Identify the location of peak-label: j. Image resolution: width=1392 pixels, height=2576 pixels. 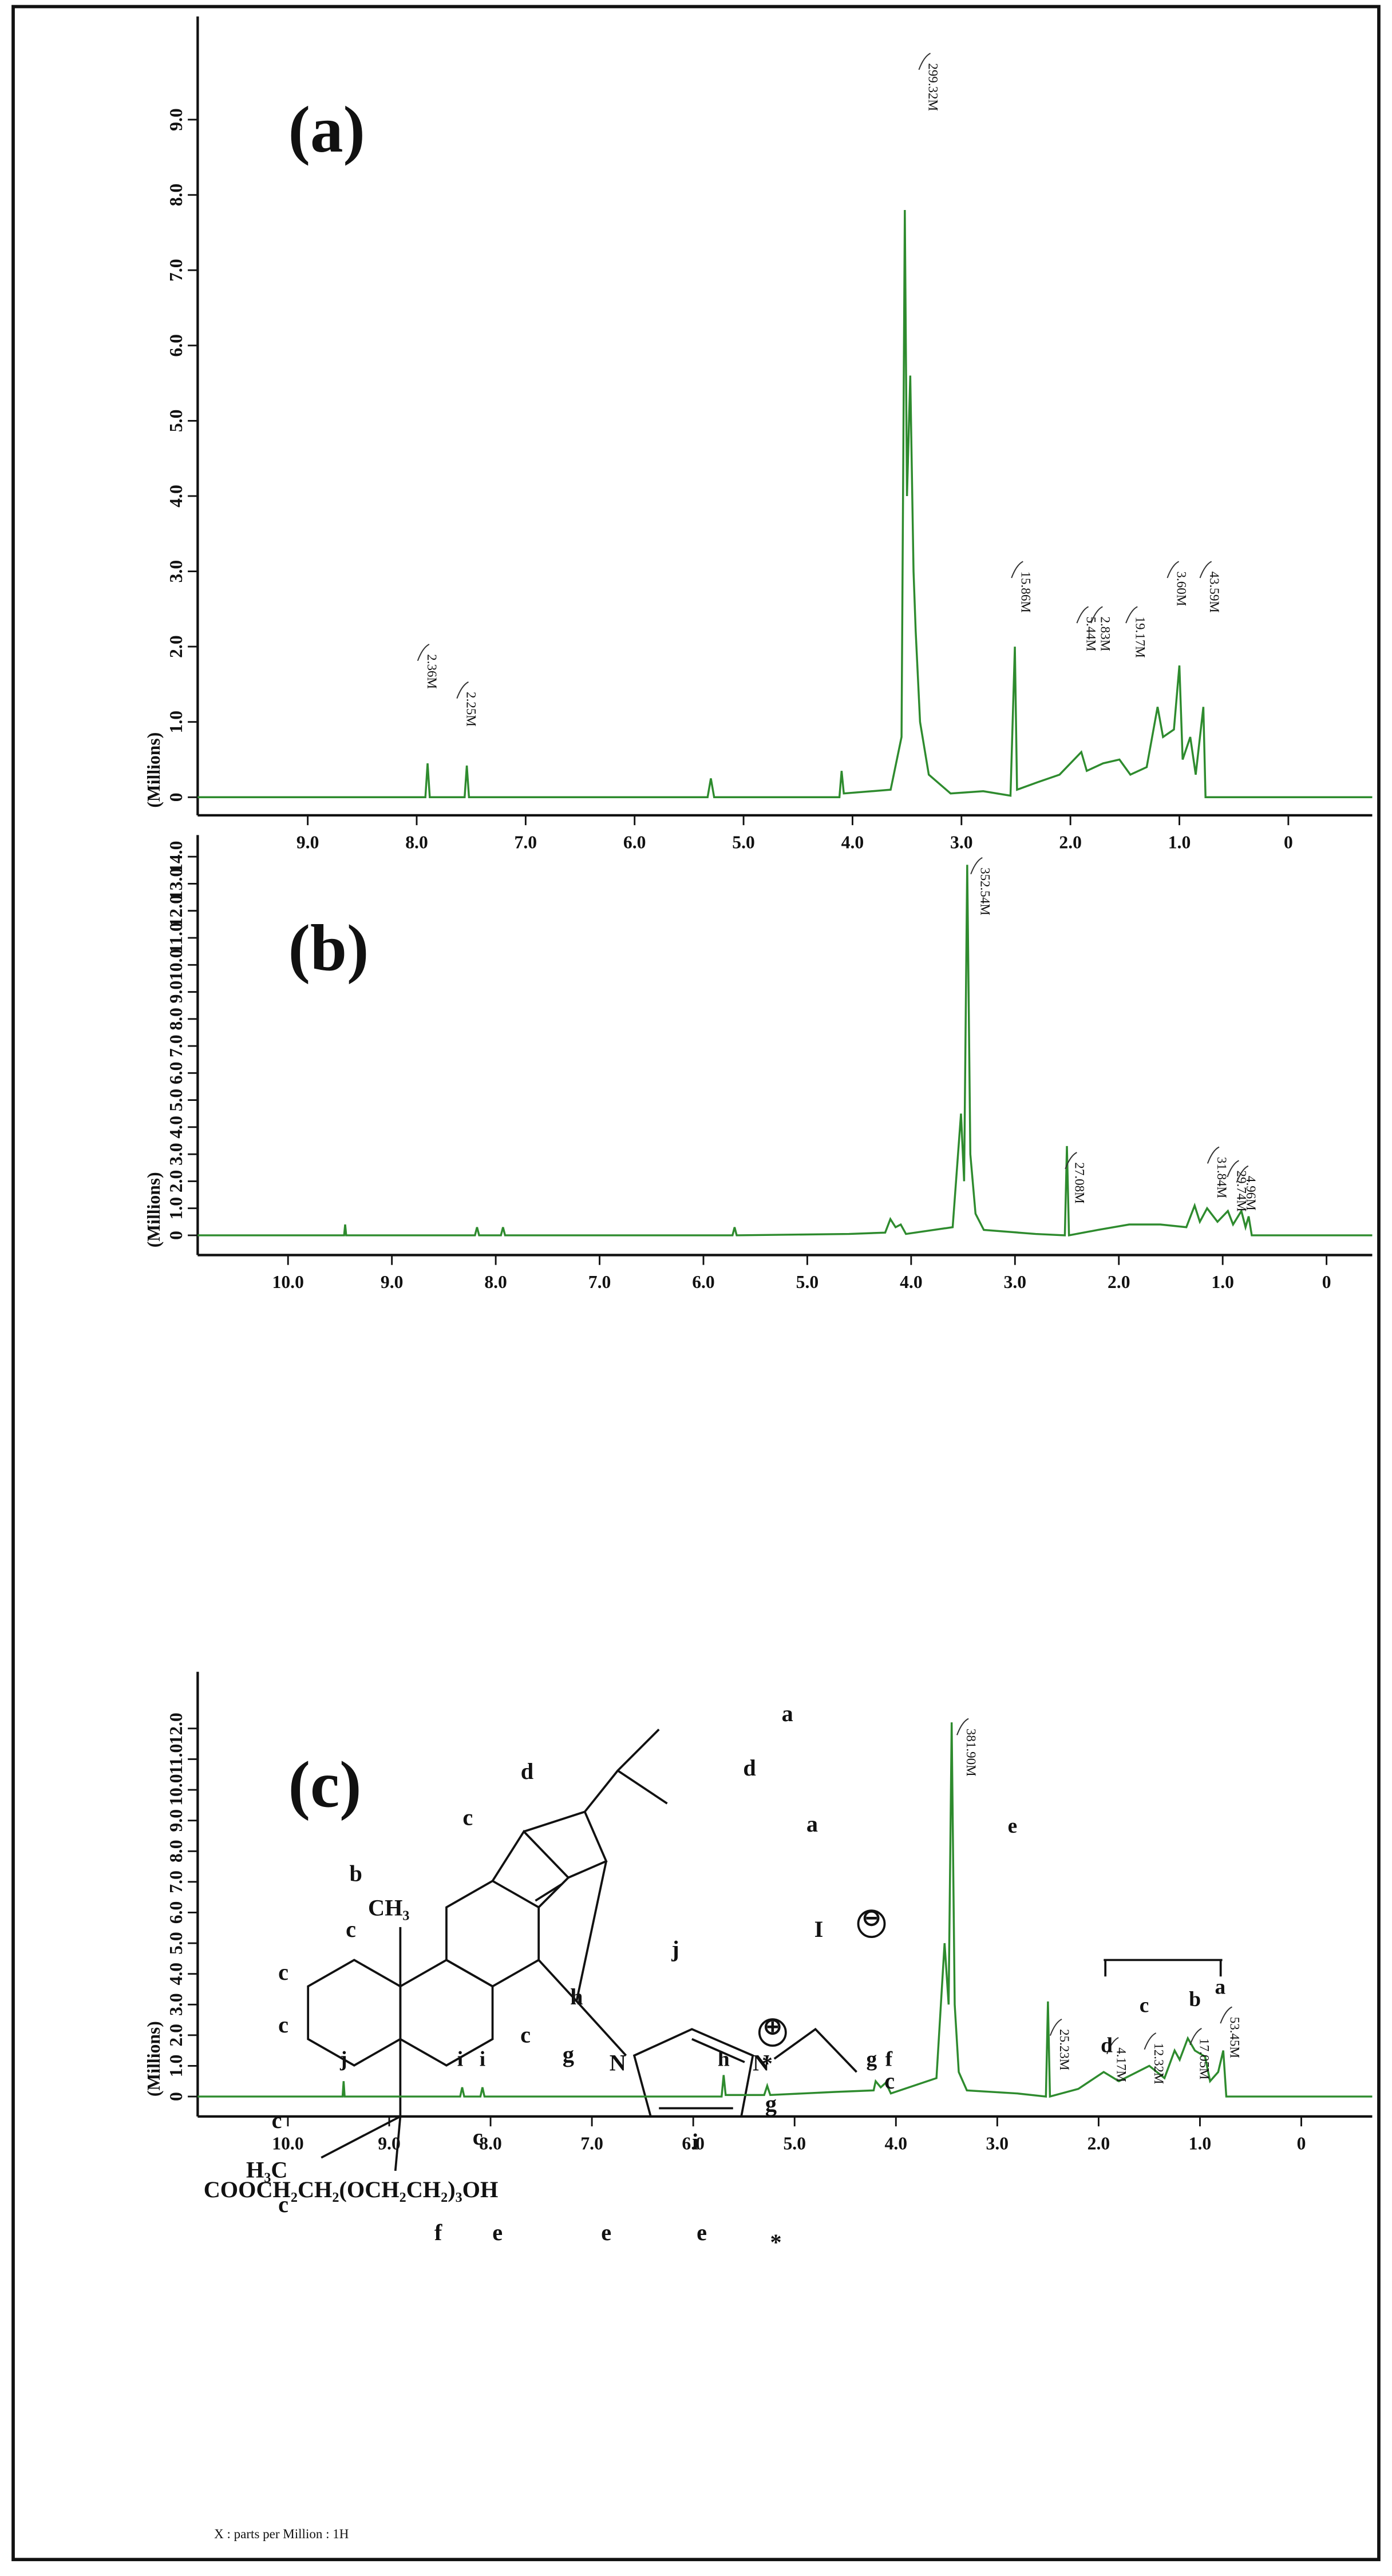
(343, 2059).